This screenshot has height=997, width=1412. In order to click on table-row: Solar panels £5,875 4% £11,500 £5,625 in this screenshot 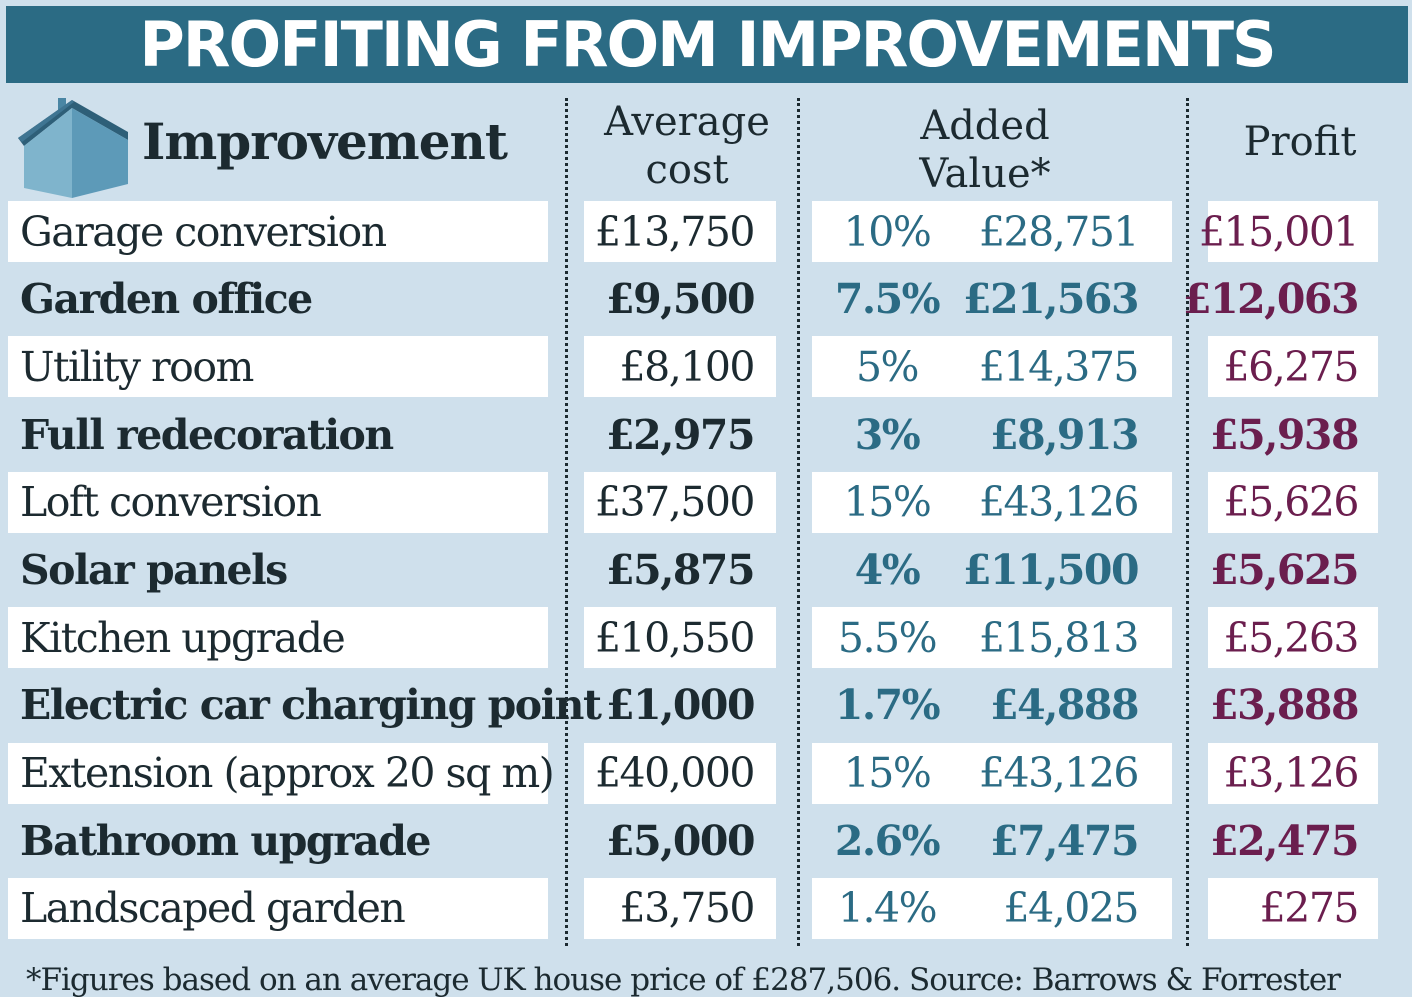, I will do `click(706, 570)`.